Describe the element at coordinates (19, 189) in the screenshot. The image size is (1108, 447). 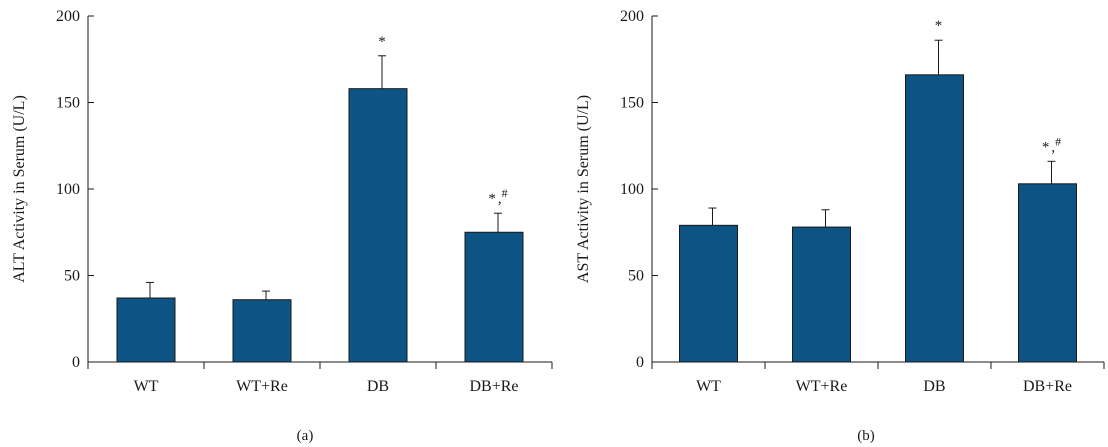
I see `y-axis-label: ALT Activity in Serum (U/L)` at that location.